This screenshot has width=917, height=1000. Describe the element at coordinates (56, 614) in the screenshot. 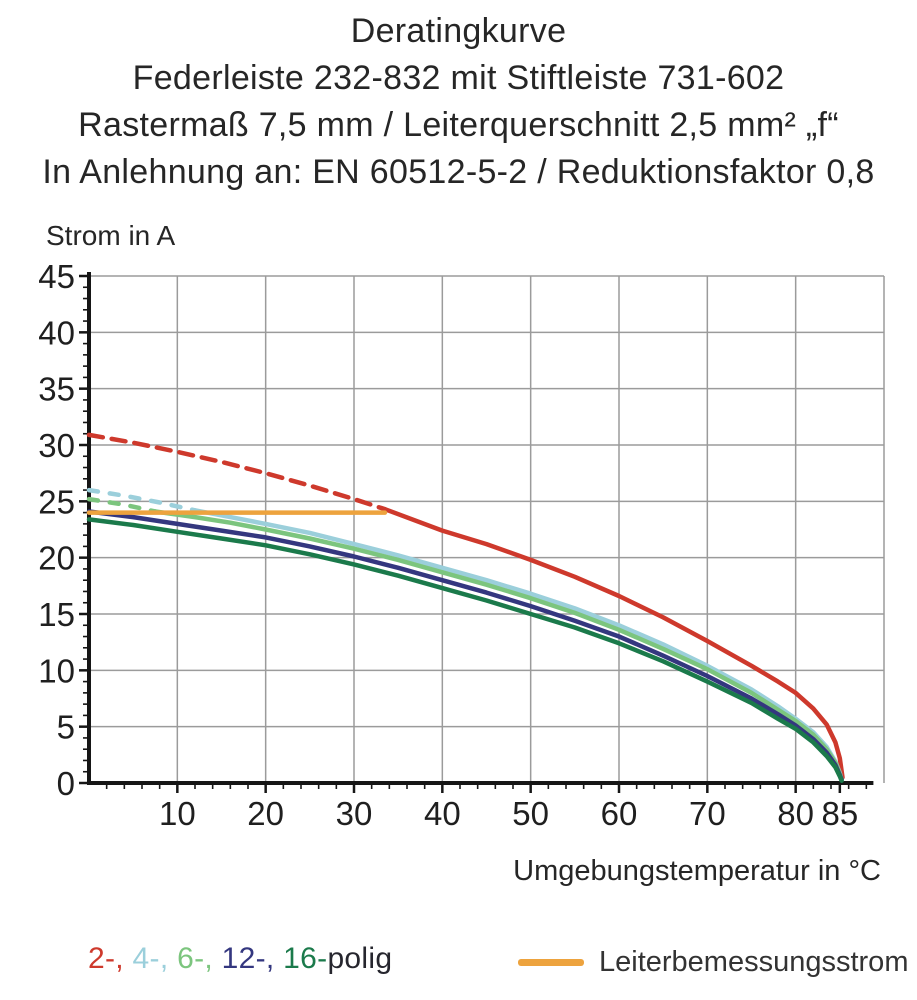

I see `y-tick-label: 15` at that location.